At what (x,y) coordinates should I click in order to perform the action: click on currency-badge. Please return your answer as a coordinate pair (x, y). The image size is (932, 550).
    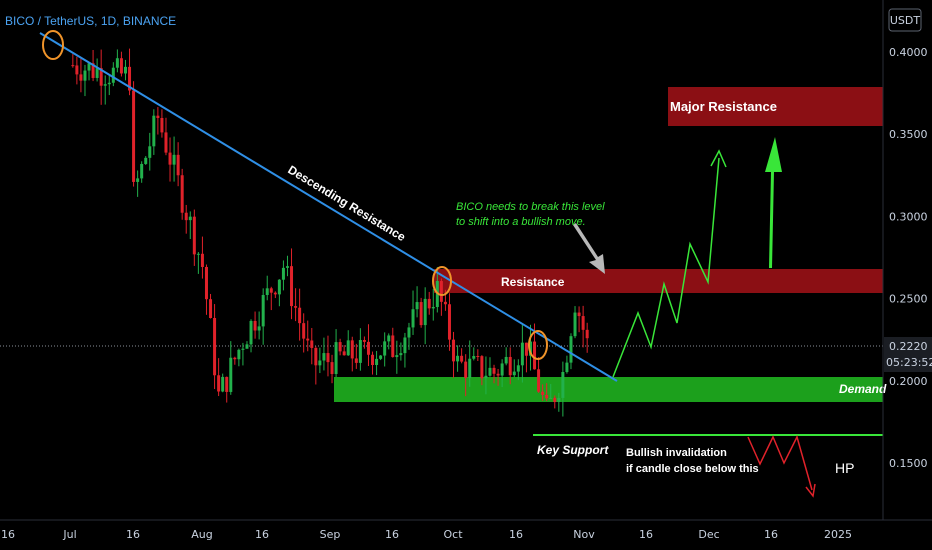
    Looking at the image, I should click on (905, 20).